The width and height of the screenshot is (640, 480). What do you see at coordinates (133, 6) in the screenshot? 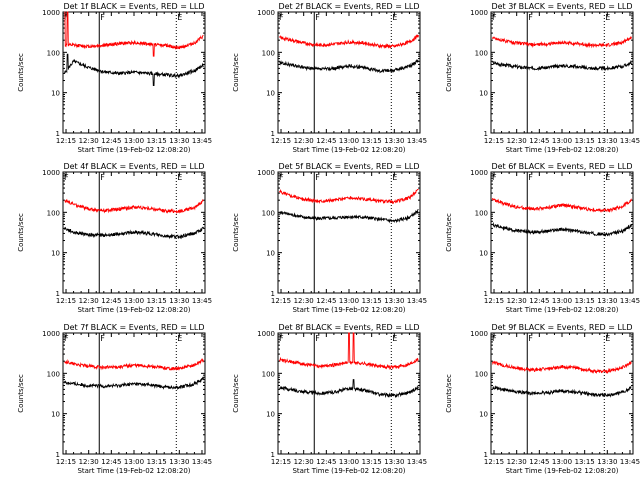
I see `panel-title: Det 1f BLACK = Events, RED = LLD` at bounding box center [133, 6].